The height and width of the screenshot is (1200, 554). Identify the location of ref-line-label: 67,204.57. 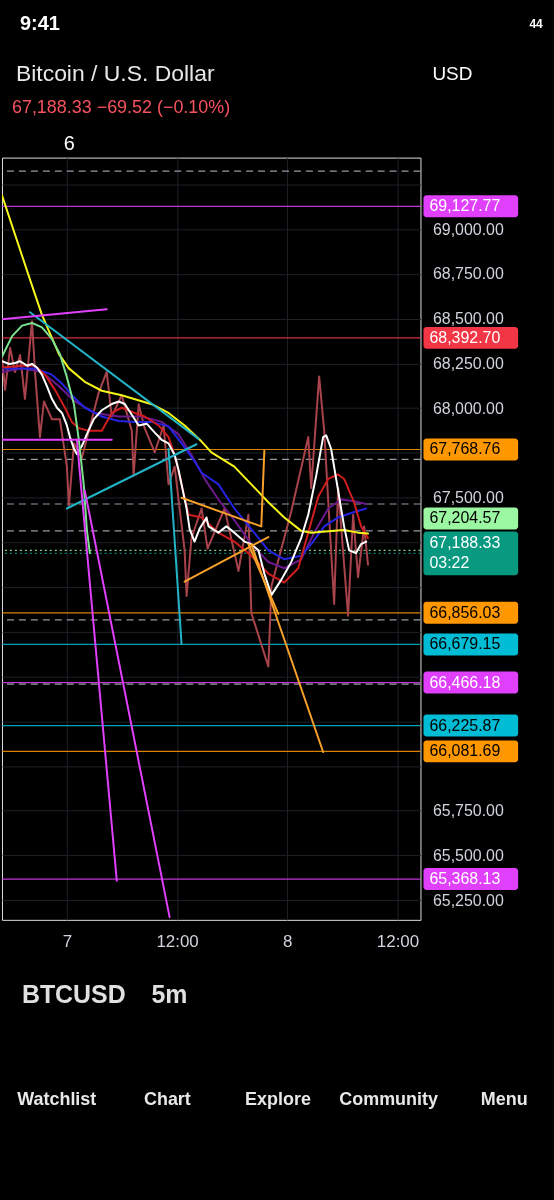
(465, 518).